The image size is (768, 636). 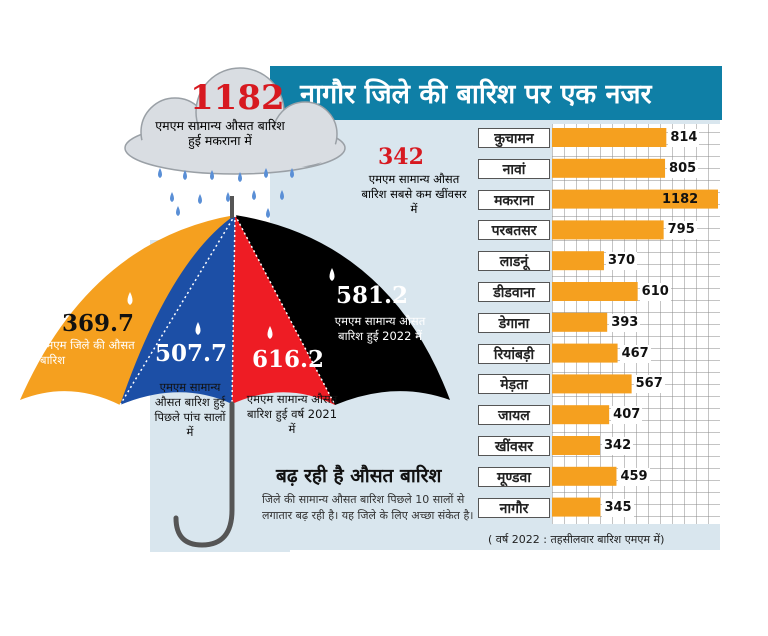 I want to click on umbrella-handle, so click(x=204, y=474).